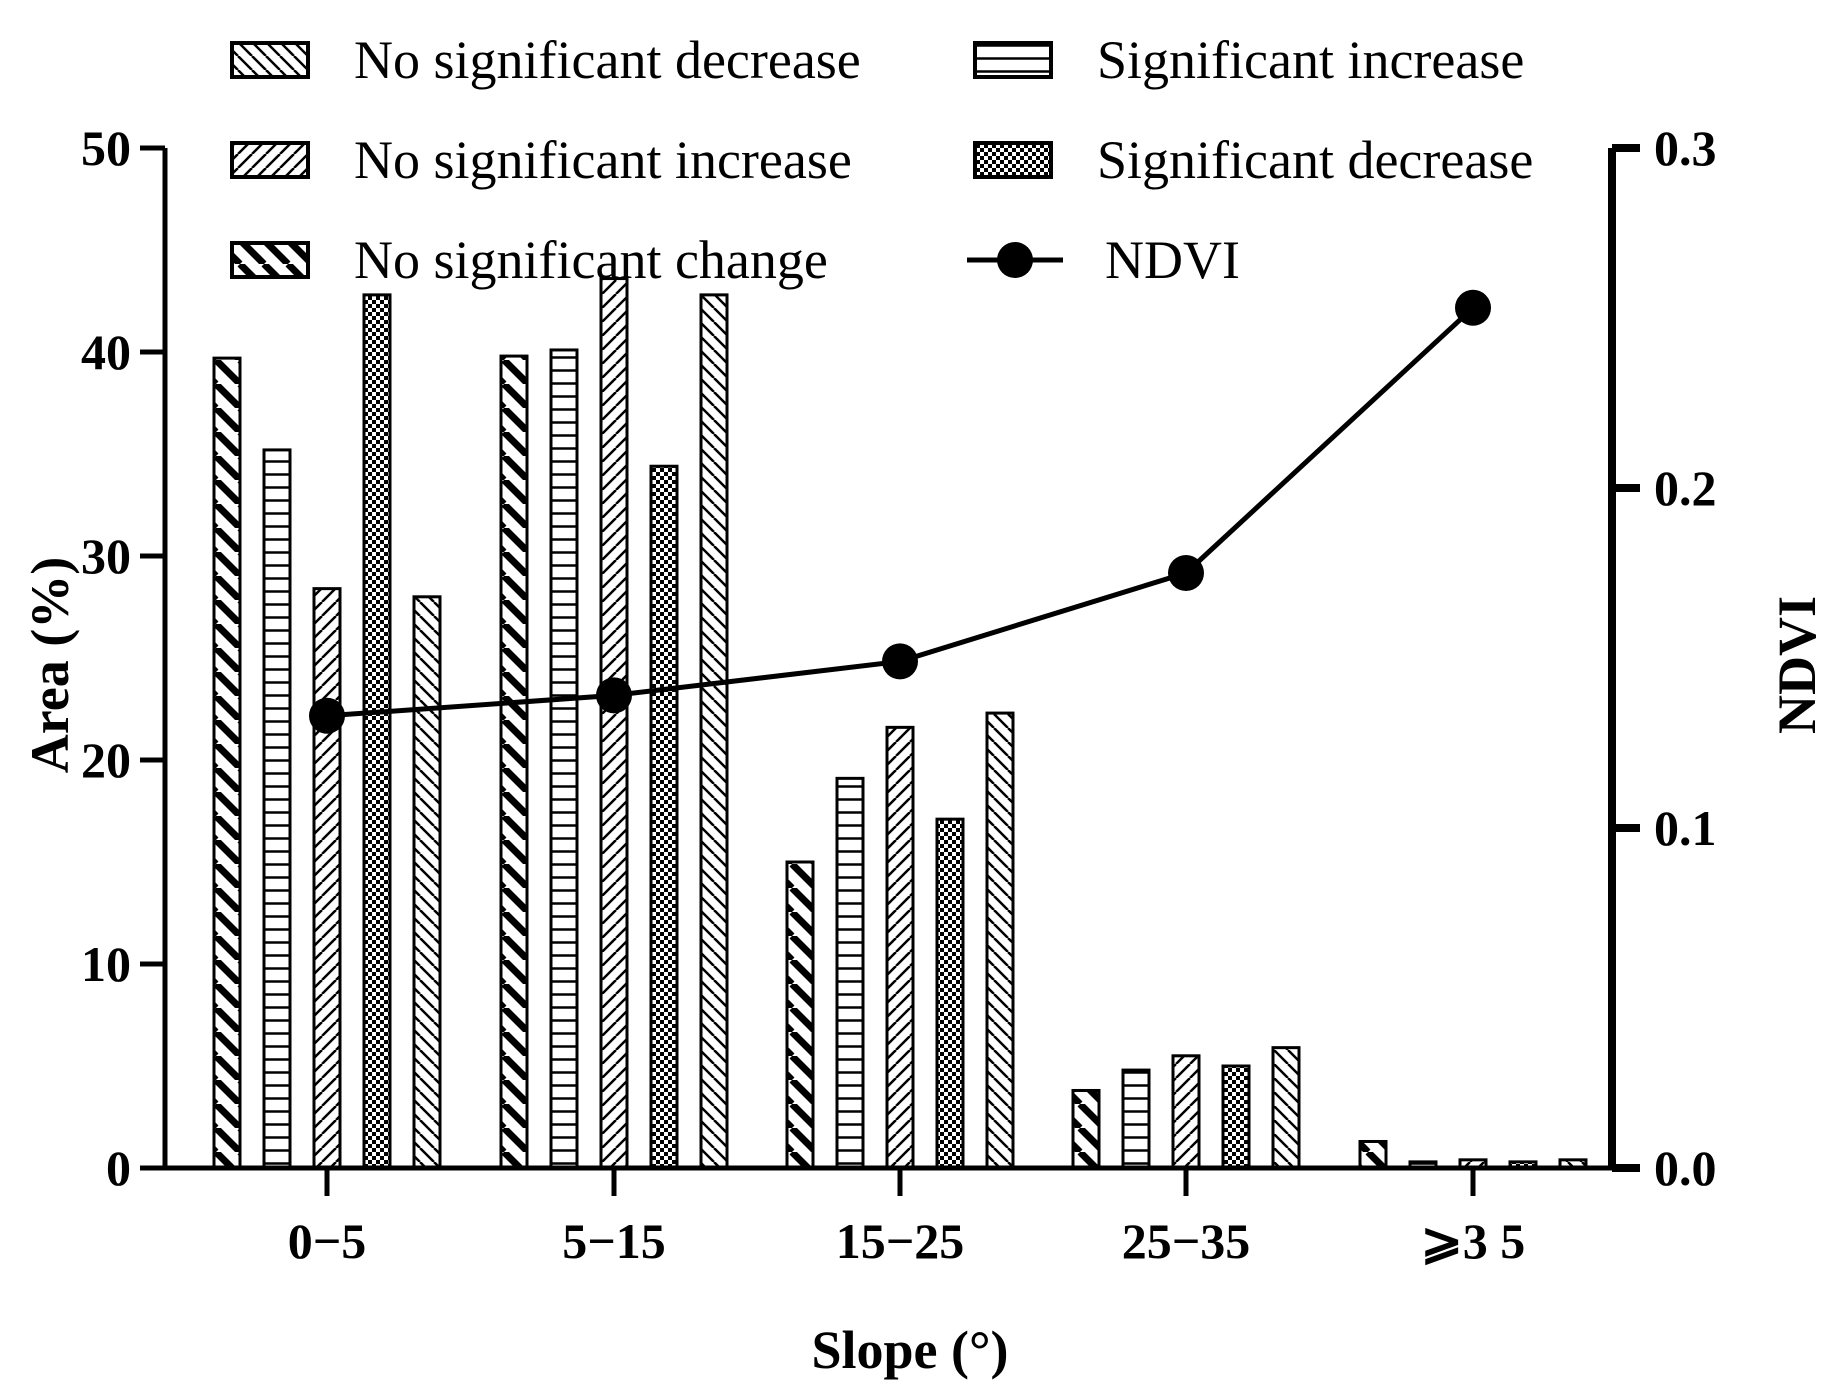 The height and width of the screenshot is (1391, 1843). Describe the element at coordinates (1310, 60) in the screenshot. I see `legend-label-1: Significant increase` at that location.